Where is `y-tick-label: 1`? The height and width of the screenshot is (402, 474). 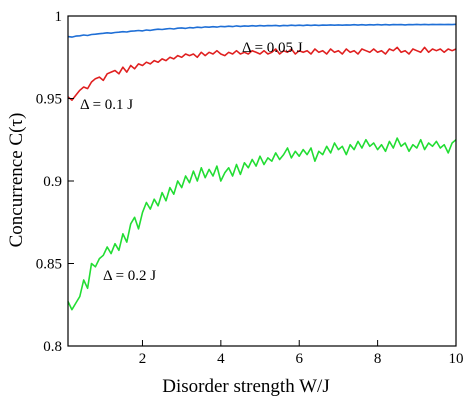
y-tick-label: 1 is located at coordinates (59, 17).